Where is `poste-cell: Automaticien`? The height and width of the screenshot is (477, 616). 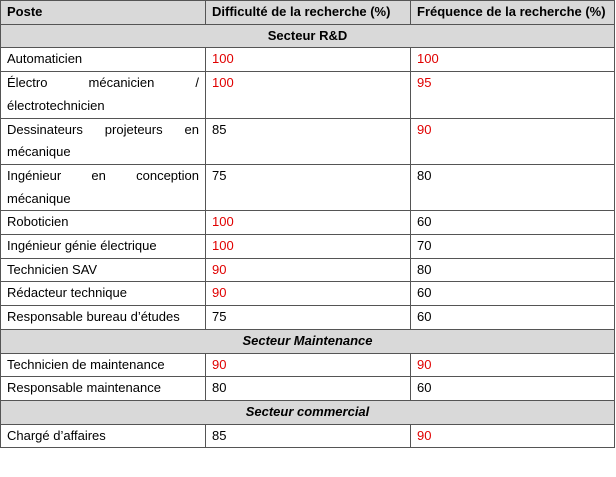
poste-cell: Automaticien is located at coordinates (103, 60).